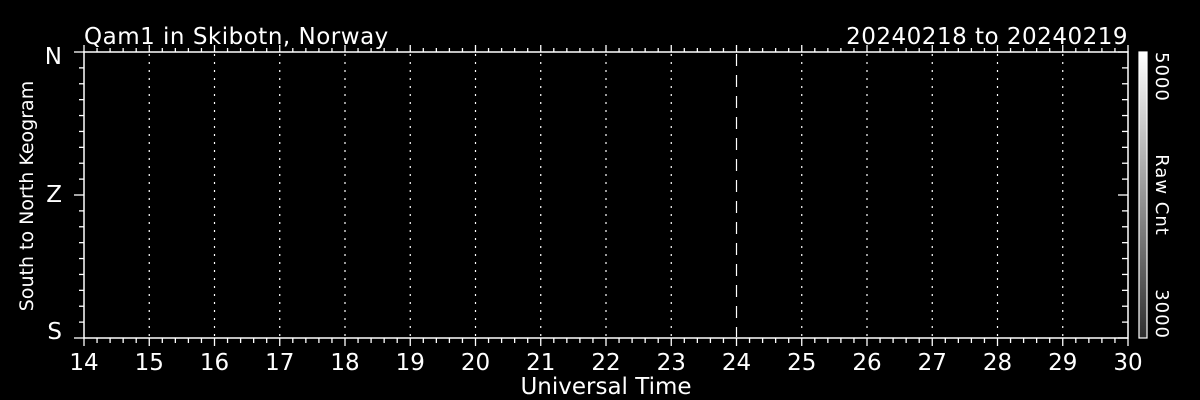 The image size is (1200, 400). What do you see at coordinates (997, 363) in the screenshot?
I see `x-tick-label-28: 28` at bounding box center [997, 363].